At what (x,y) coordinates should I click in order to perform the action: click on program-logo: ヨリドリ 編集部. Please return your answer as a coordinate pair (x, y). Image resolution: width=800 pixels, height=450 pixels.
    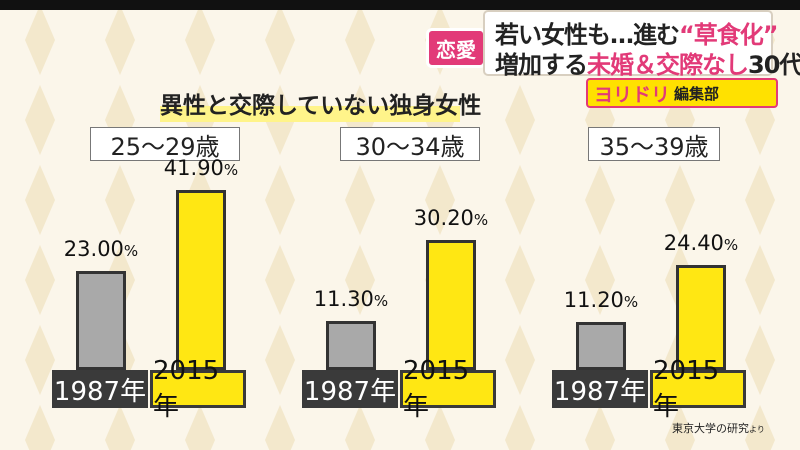
    Looking at the image, I should click on (682, 93).